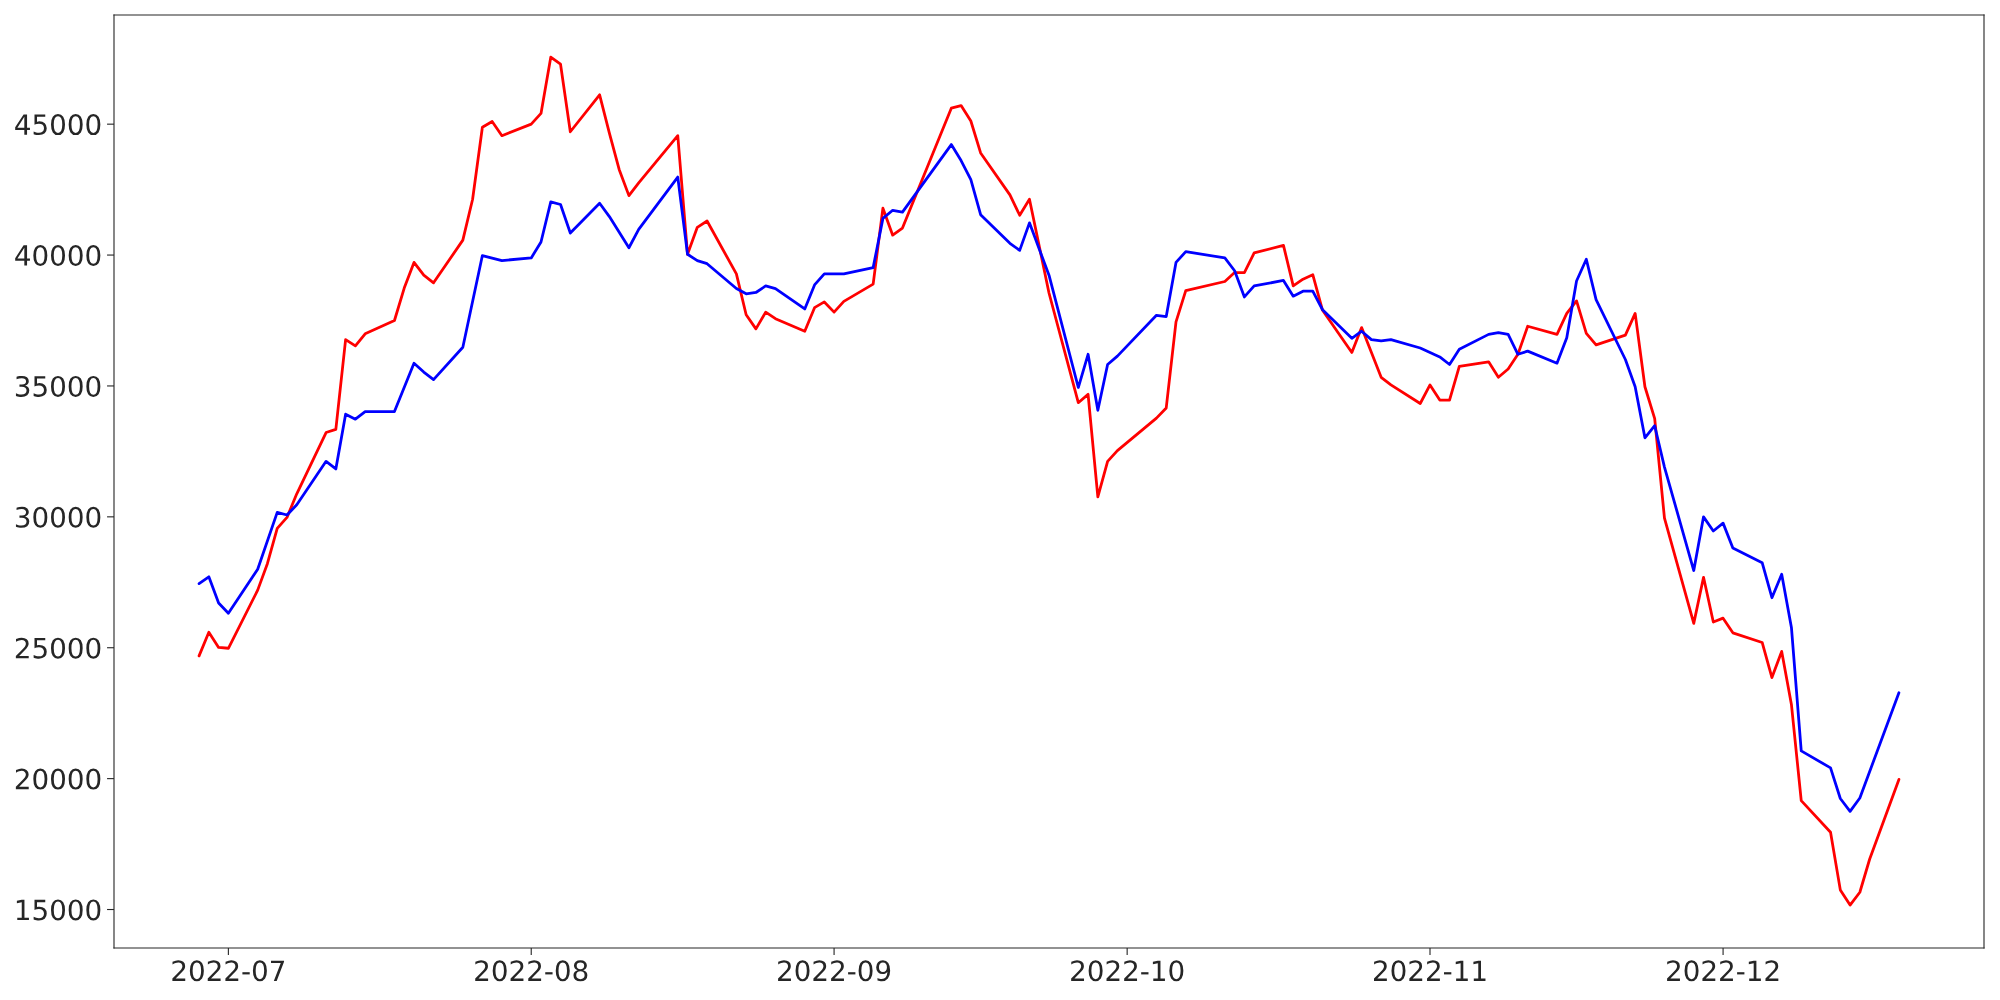  What do you see at coordinates (1127, 971) in the screenshot?
I see `x-tick-label: 2022-10` at bounding box center [1127, 971].